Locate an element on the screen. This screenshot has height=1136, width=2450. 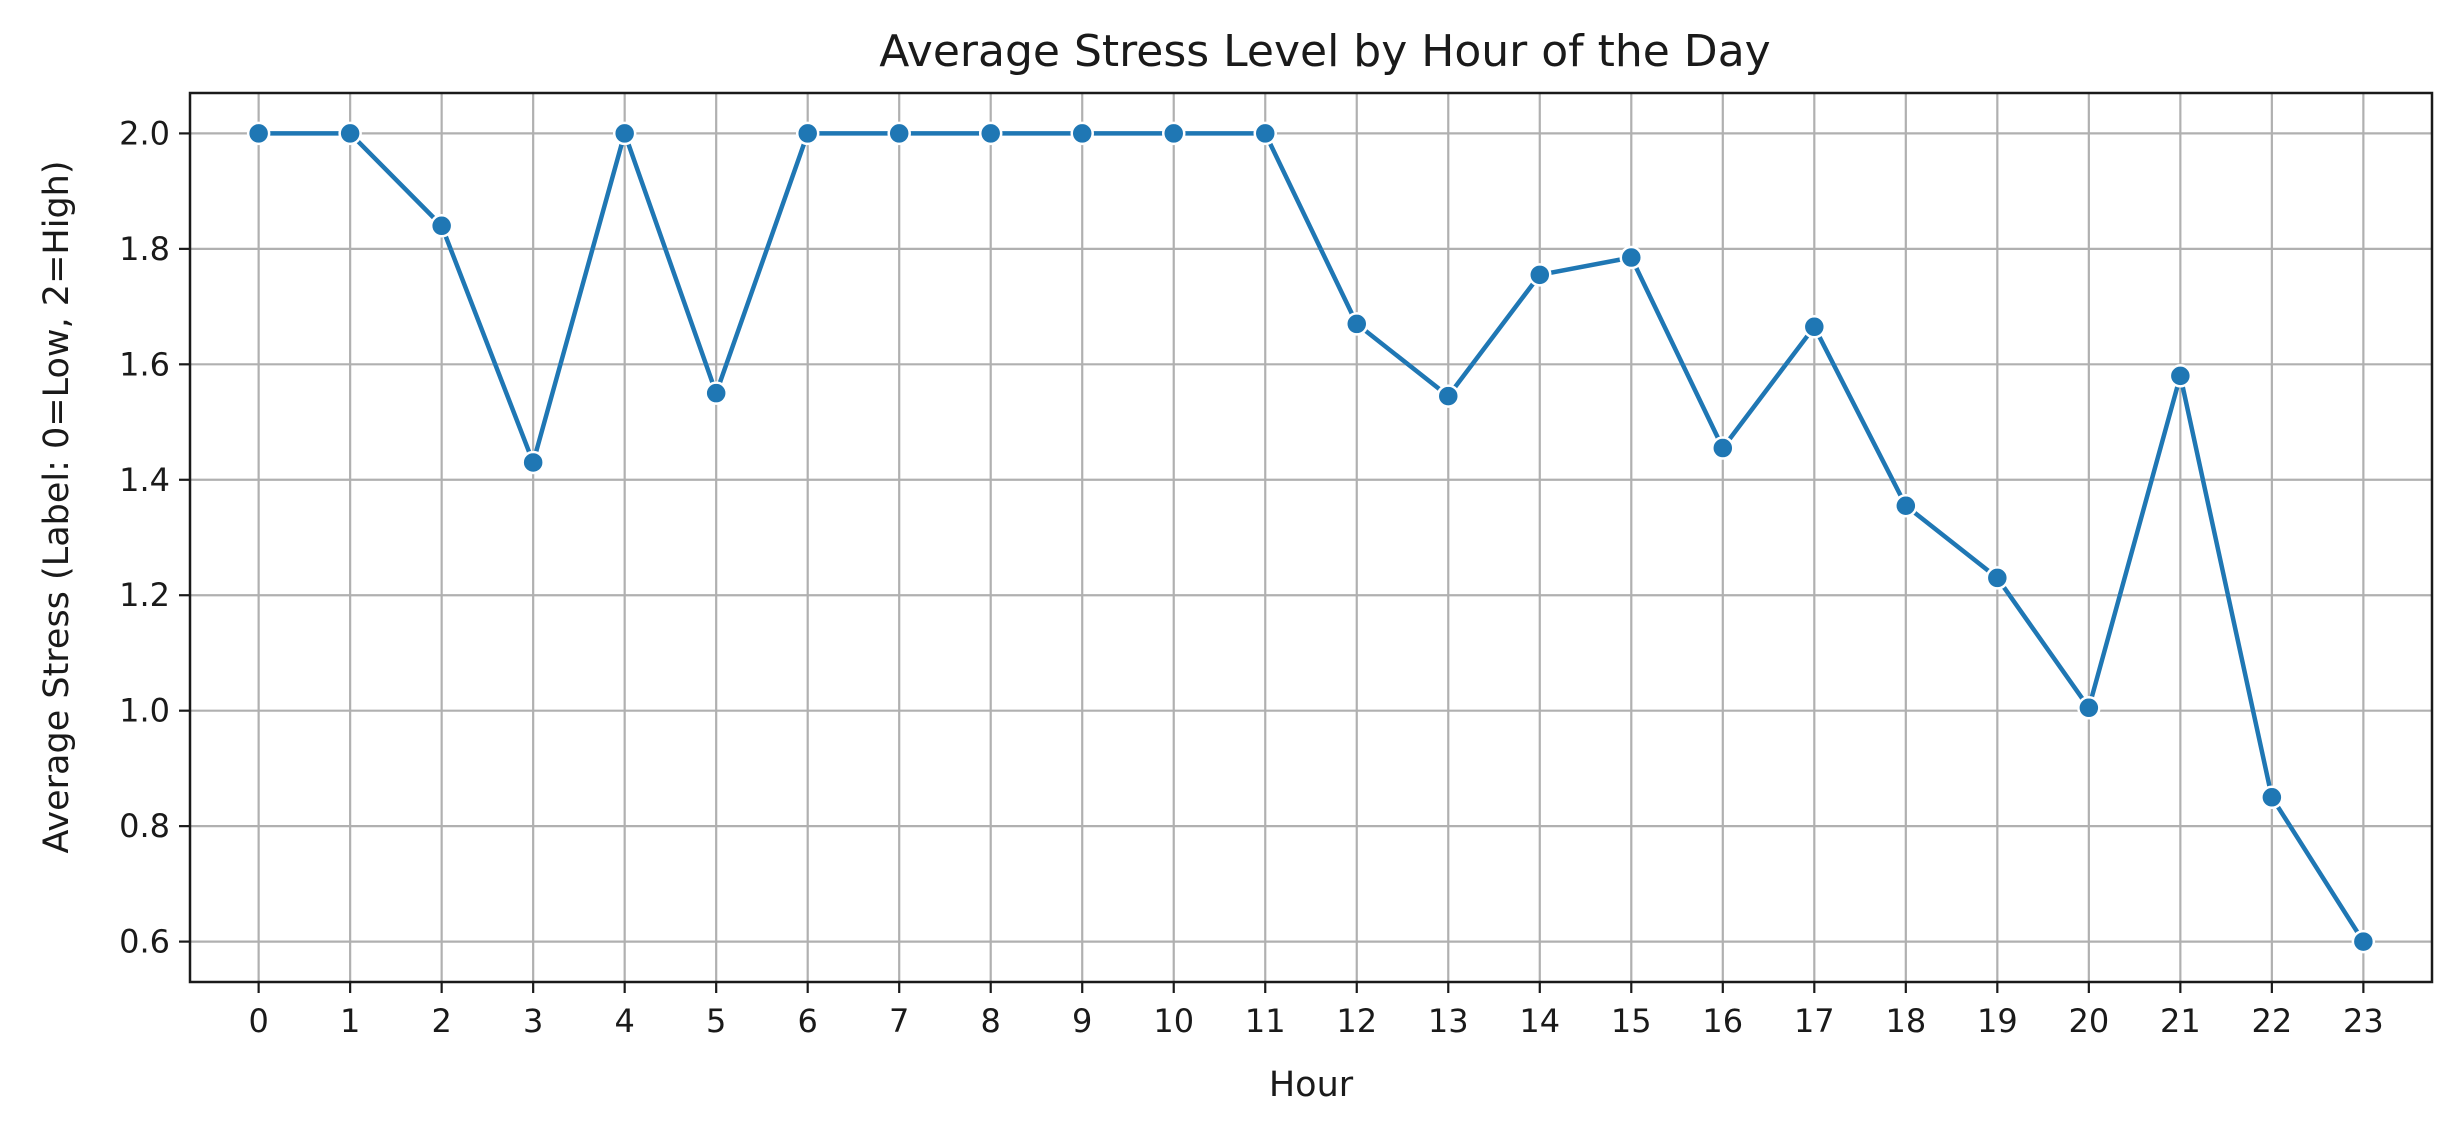
y-tick-label: 2.0 is located at coordinates (144, 133).